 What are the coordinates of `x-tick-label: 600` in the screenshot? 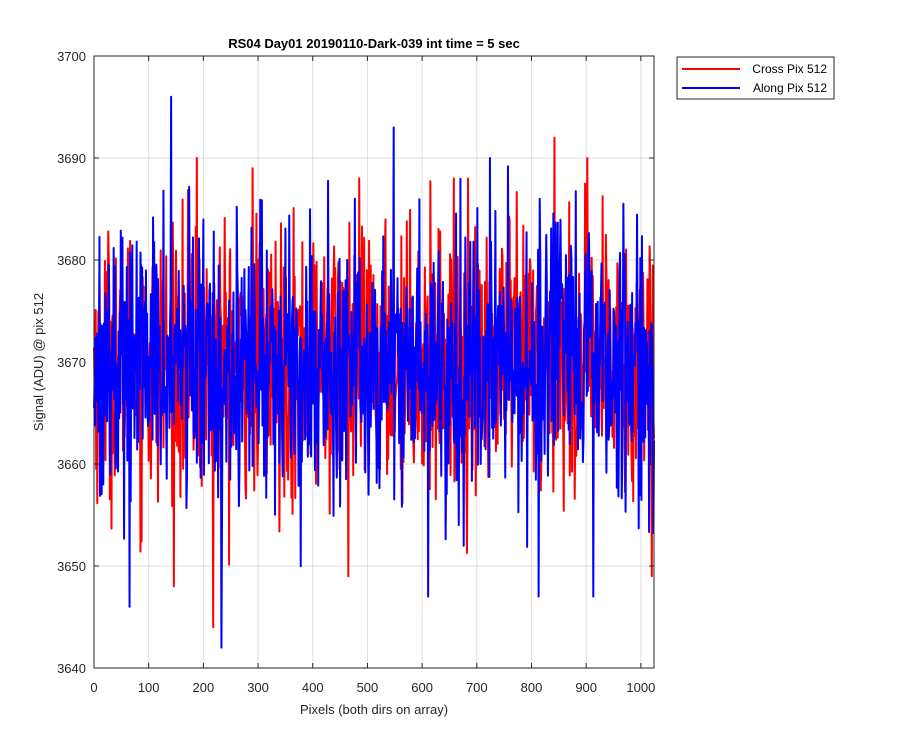 It's located at (422, 687).